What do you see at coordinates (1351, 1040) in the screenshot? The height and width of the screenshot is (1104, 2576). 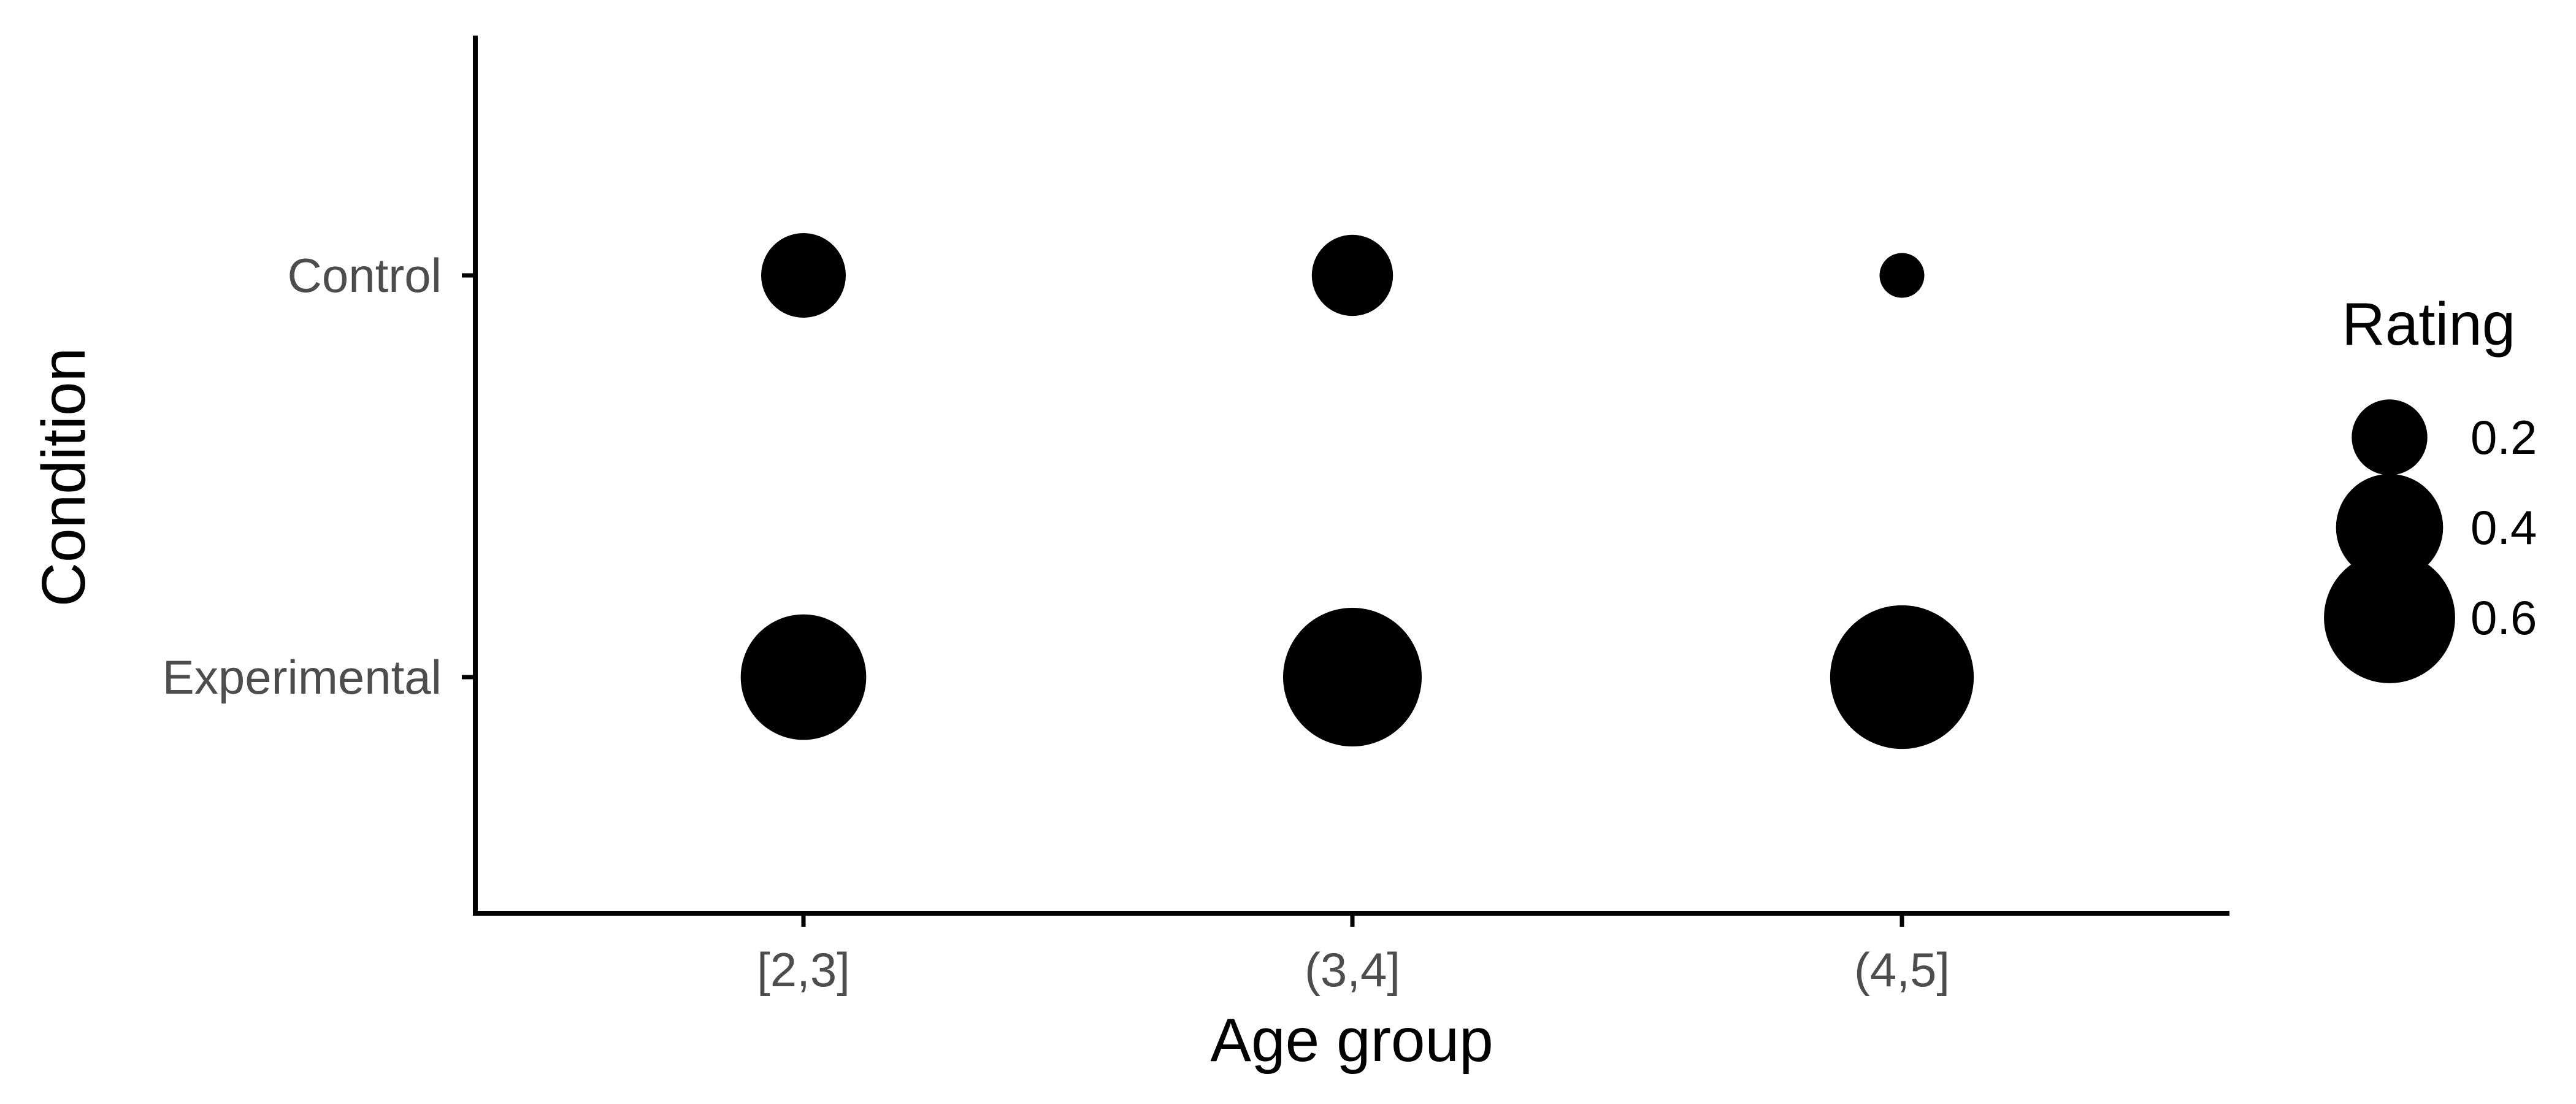 I see `x-axis-title: Age group` at bounding box center [1351, 1040].